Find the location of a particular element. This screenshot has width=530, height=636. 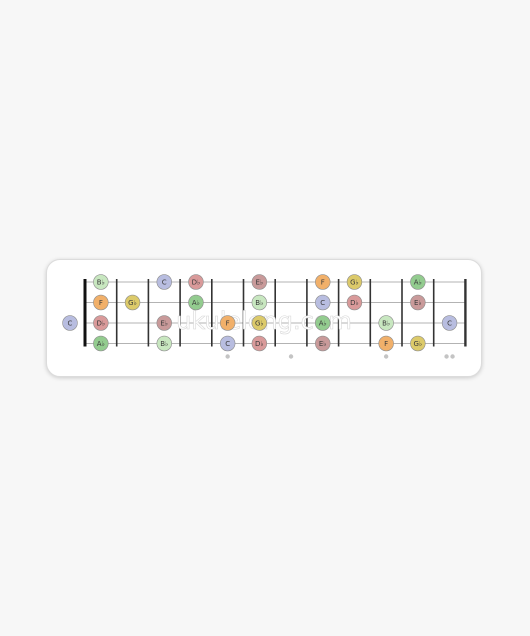

note-Db-fret-6-string-3: D♭ is located at coordinates (259, 343).